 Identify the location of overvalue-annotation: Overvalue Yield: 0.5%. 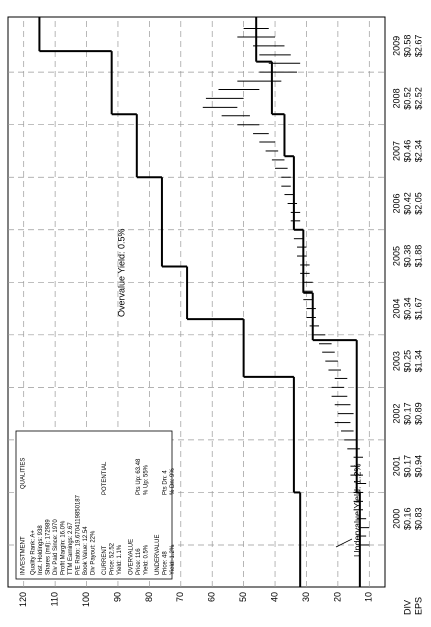
(121, 272).